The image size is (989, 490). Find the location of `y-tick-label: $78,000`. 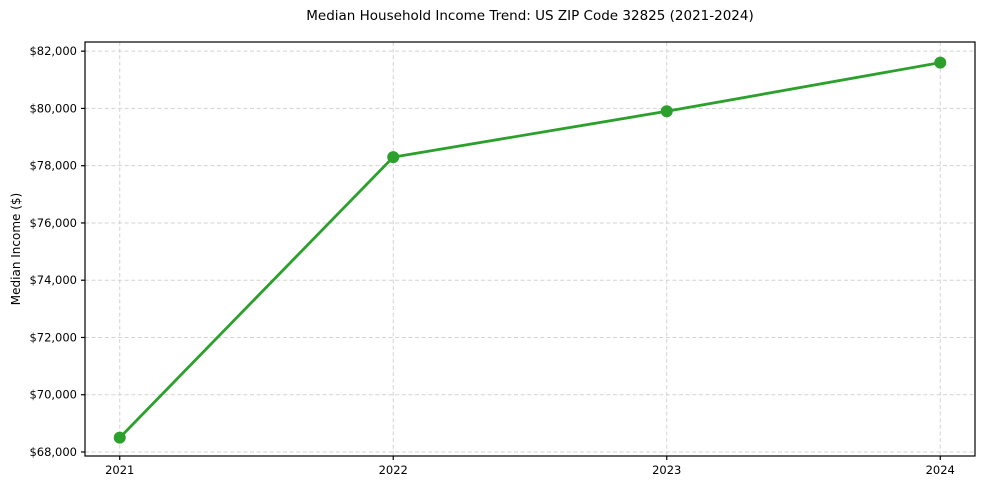

y-tick-label: $78,000 is located at coordinates (53, 166).